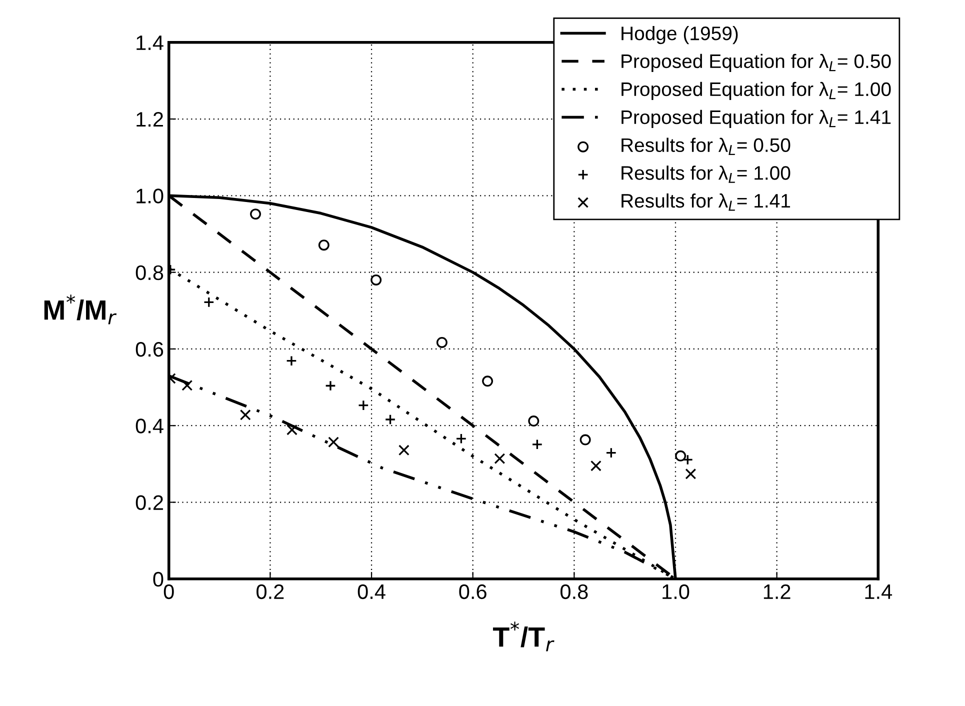 The width and height of the screenshot is (965, 706). I want to click on y-tick-label: 0, so click(158, 579).